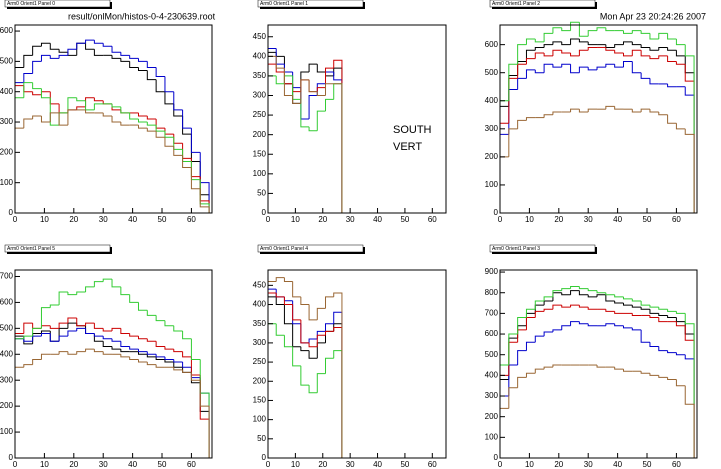  Describe the element at coordinates (261, 438) in the screenshot. I see `y-tick-label: 50` at that location.